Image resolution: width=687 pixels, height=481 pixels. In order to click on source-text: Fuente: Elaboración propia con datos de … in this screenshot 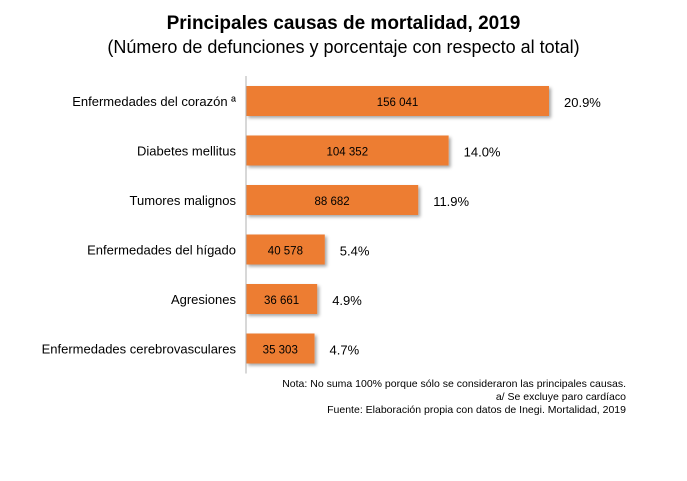, I will do `click(476, 410)`.